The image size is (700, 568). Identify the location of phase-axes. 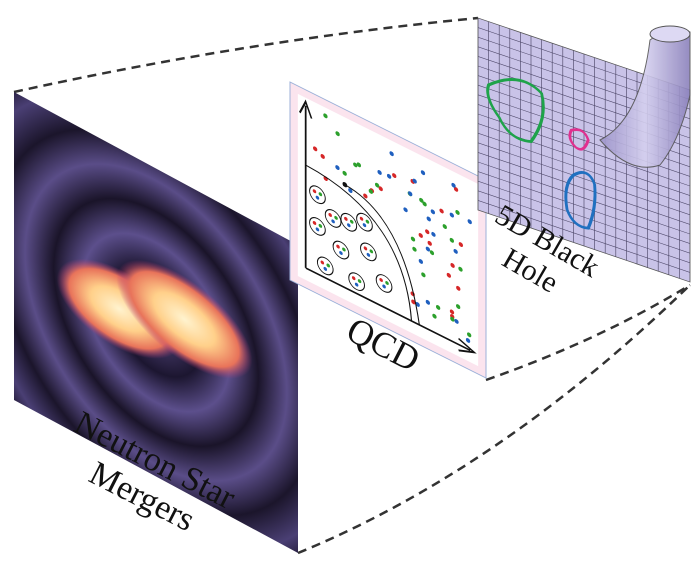
(387, 226).